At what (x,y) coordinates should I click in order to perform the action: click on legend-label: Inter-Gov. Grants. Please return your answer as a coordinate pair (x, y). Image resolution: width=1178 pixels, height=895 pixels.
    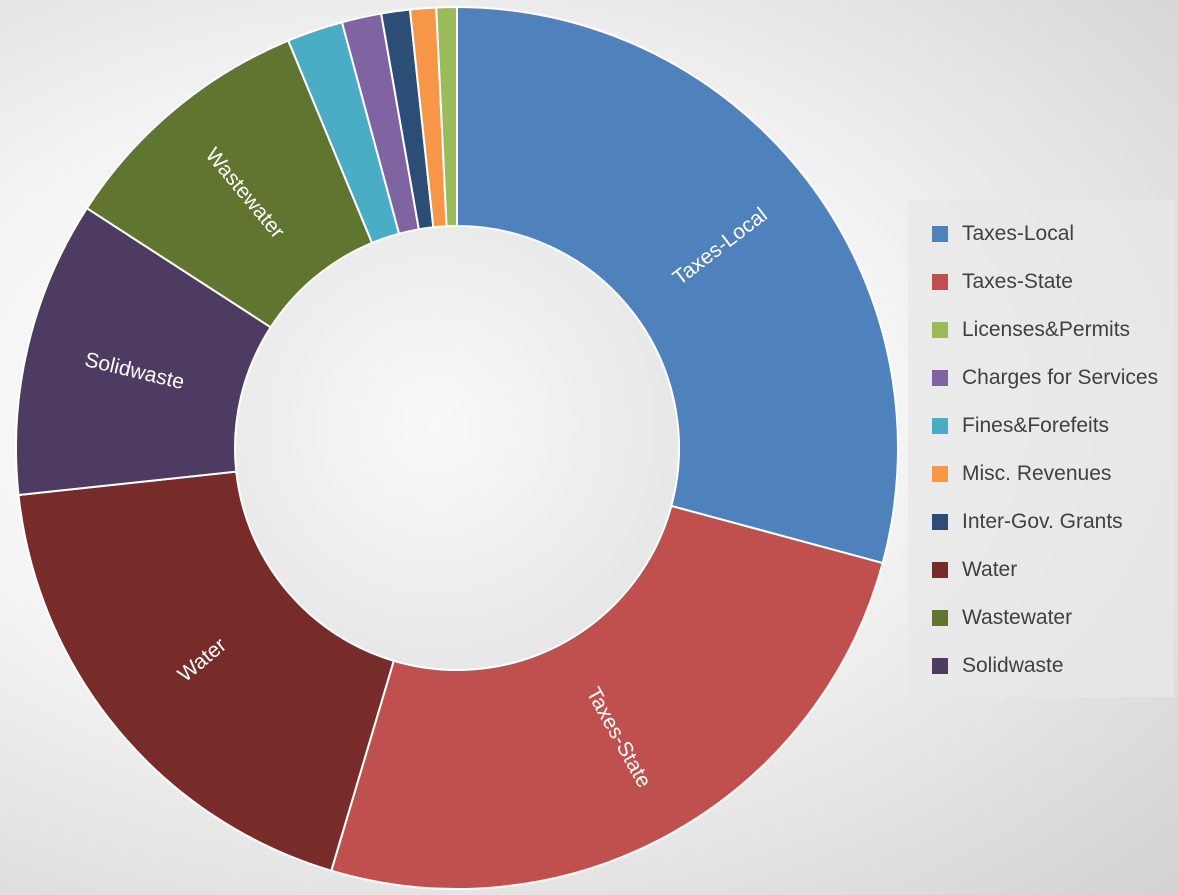
    Looking at the image, I should click on (1042, 521).